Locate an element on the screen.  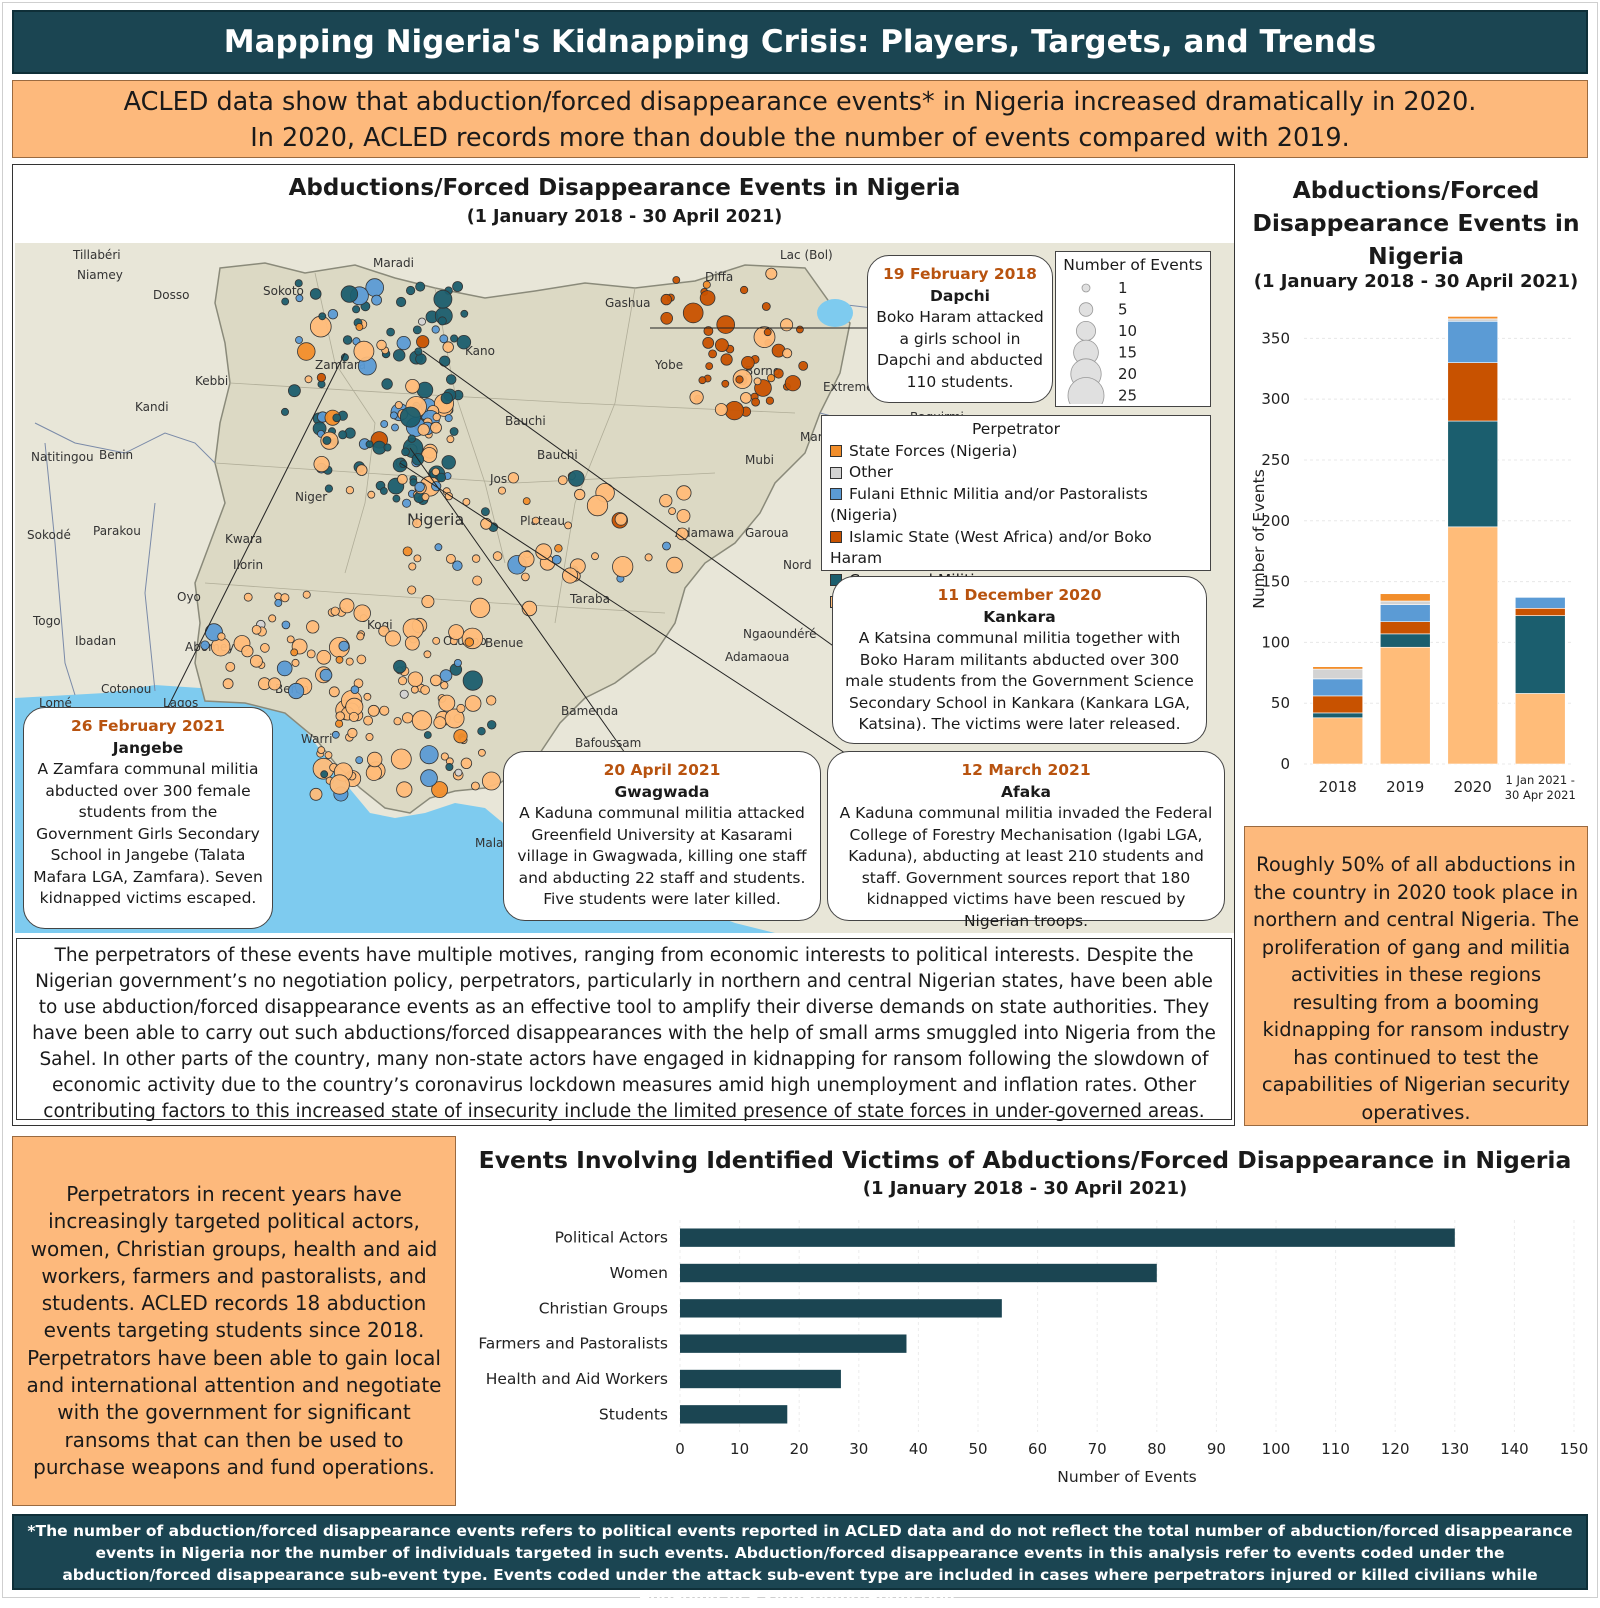
y-tick-label: 200 is located at coordinates (1275, 521).